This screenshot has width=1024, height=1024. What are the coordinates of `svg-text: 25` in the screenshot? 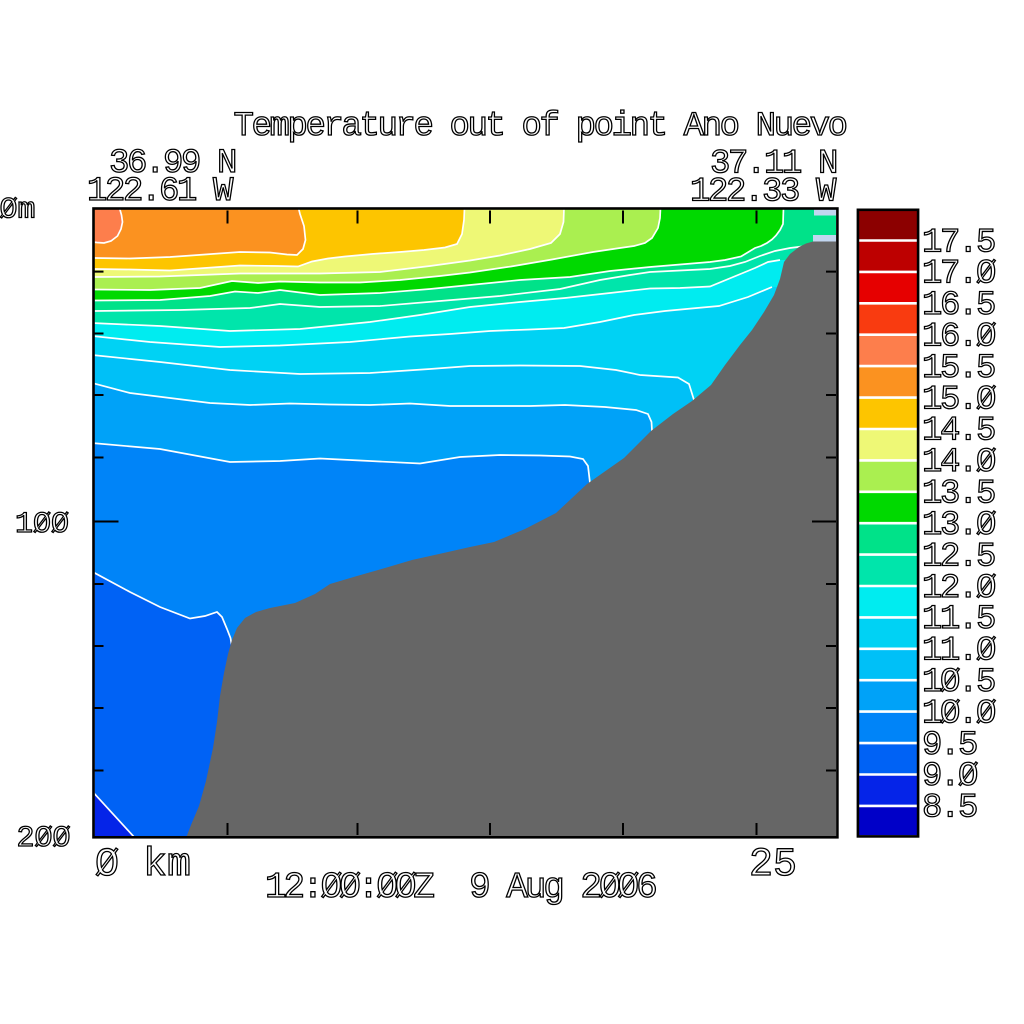 It's located at (773, 865).